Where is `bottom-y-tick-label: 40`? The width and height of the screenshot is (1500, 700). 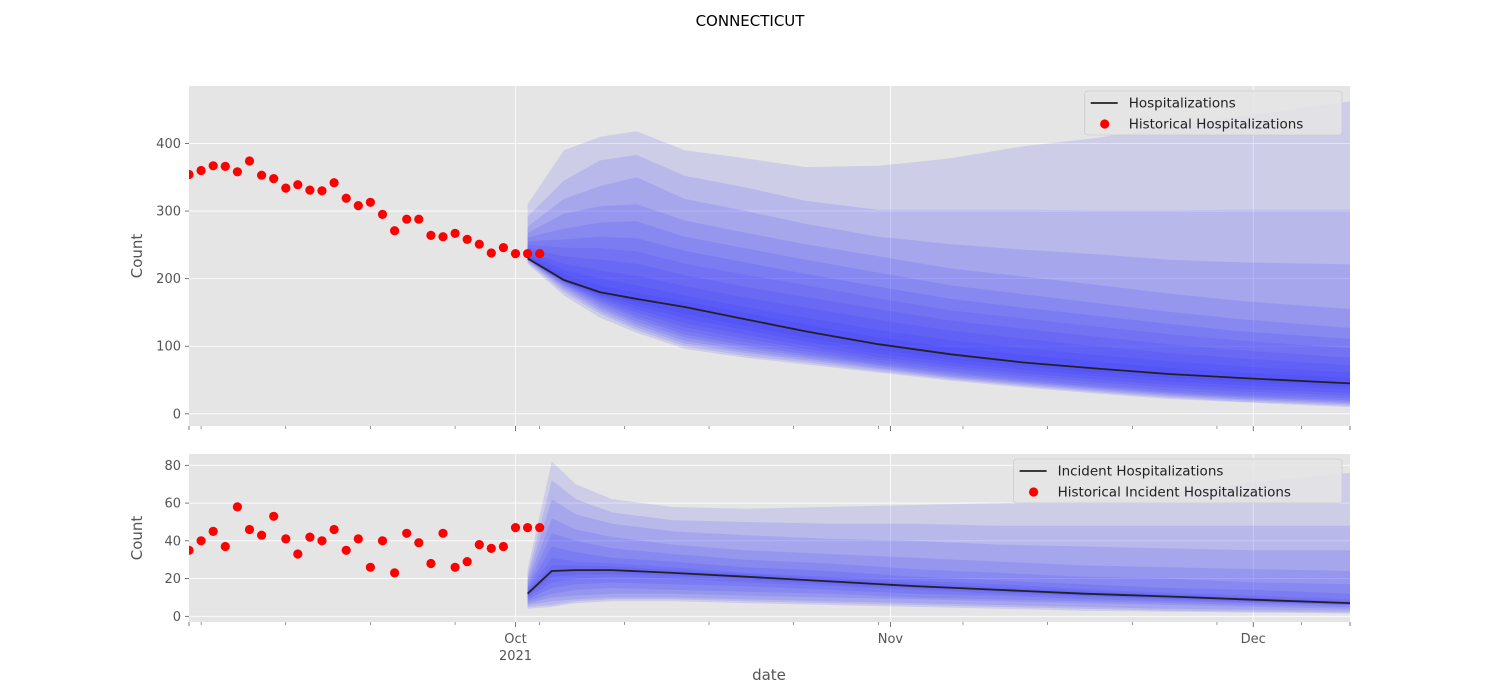
bottom-y-tick-label: 40 is located at coordinates (172, 541).